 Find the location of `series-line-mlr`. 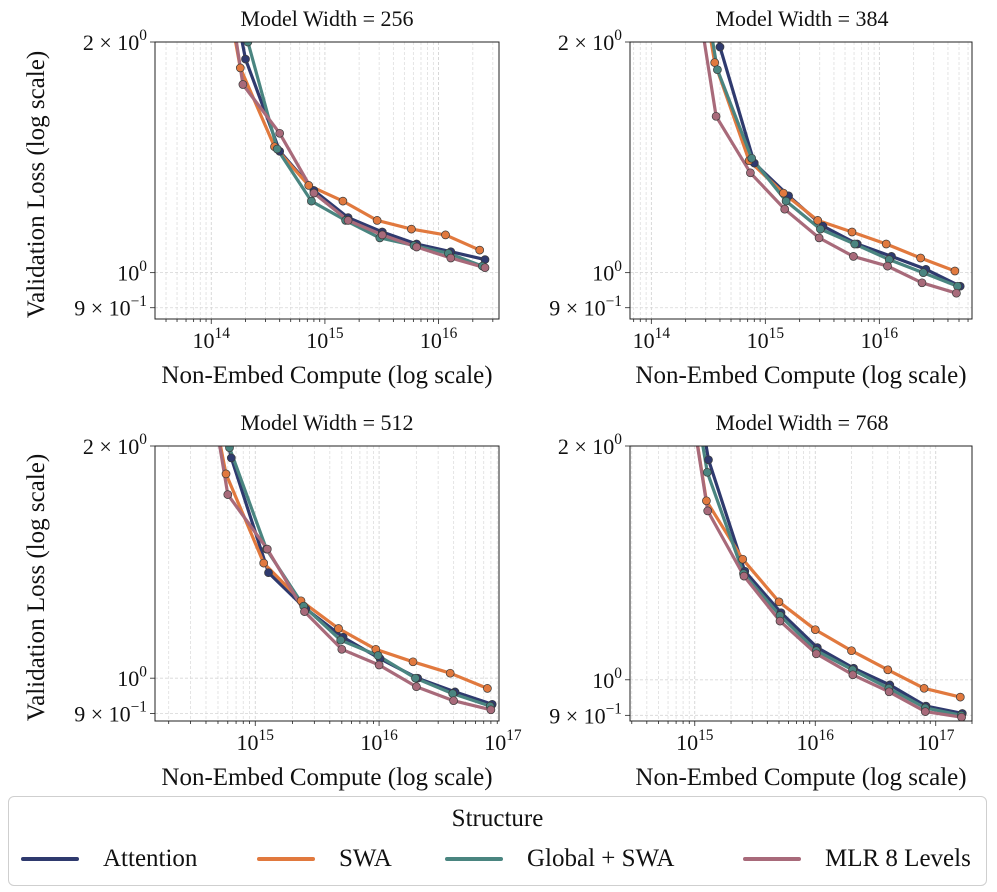

series-line-mlr is located at coordinates (360, 156).